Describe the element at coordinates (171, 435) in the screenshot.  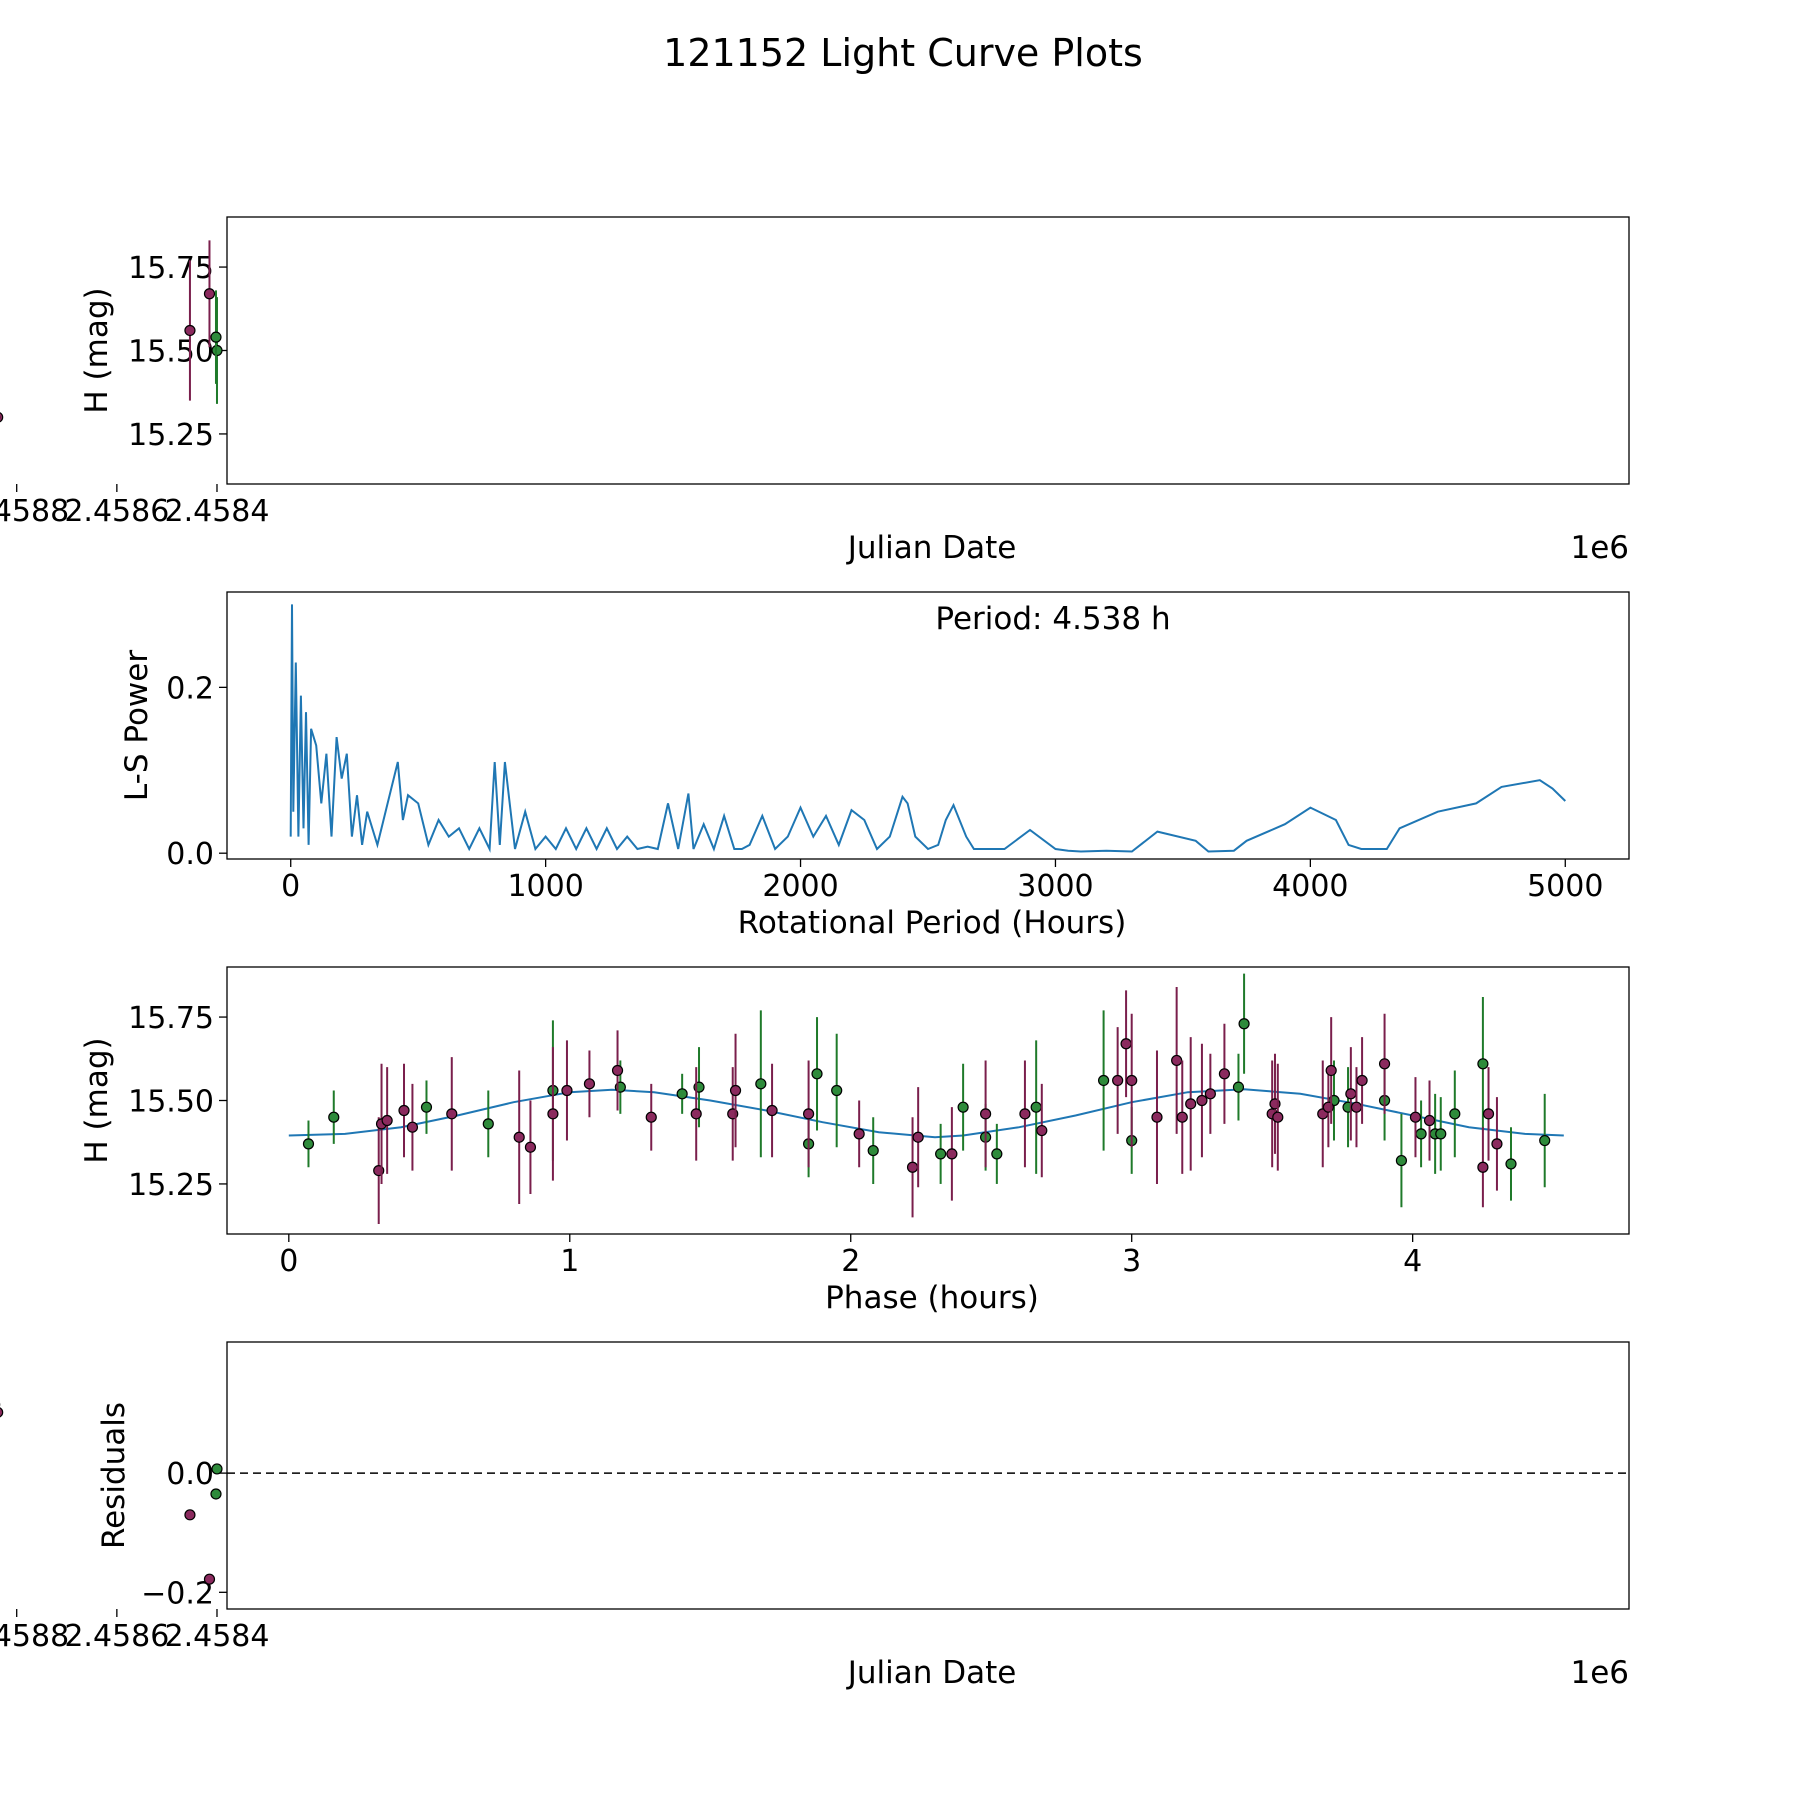
I see `light-curve-ytick-label: 15.25` at that location.